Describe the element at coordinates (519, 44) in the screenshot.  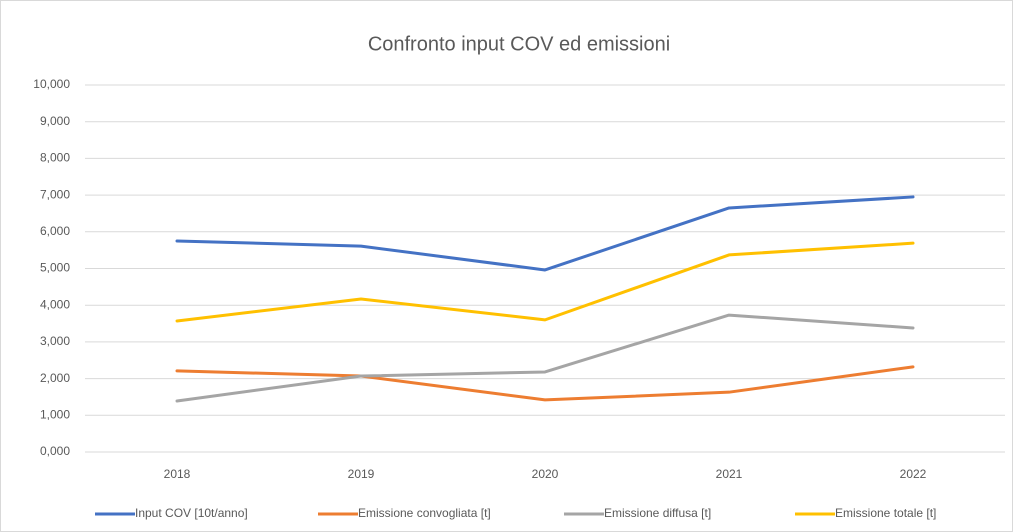
I see `chart-title: Confronto input COV ed emissioni` at that location.